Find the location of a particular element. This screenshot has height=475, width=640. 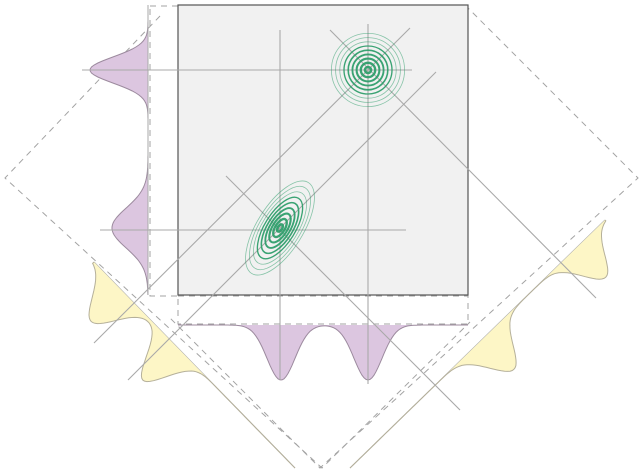

dashed-frame-top-strip is located at coordinates (164, 151).